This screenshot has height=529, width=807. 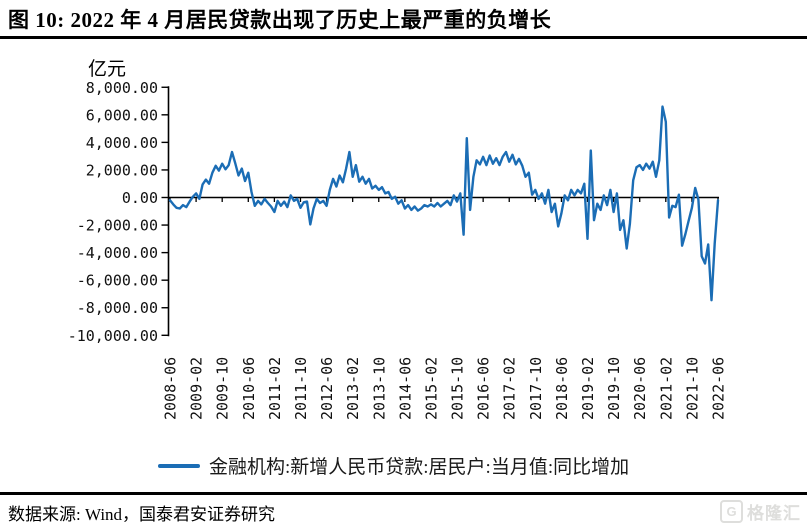 I want to click on y-tick-label: 4,000.00, so click(x=122, y=143).